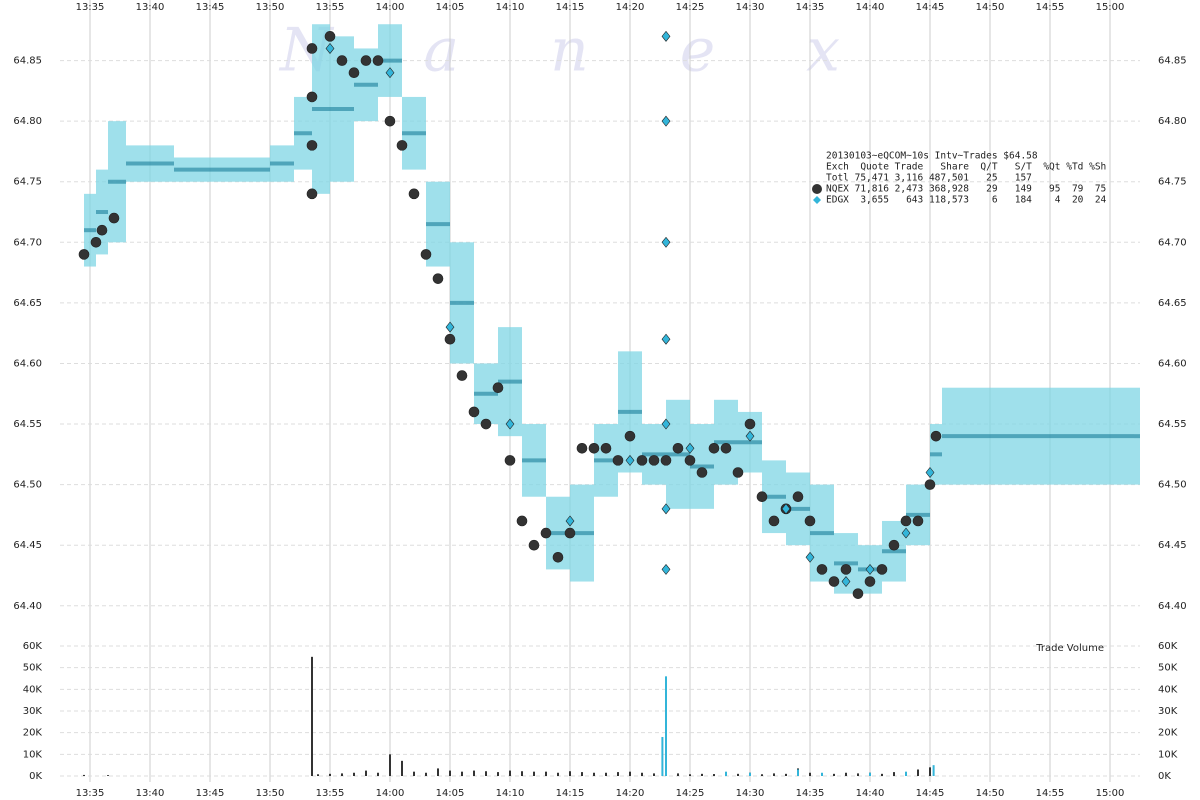 Image resolution: width=1200 pixels, height=800 pixels. I want to click on x-tick-label: 14:40, so click(870, 793).